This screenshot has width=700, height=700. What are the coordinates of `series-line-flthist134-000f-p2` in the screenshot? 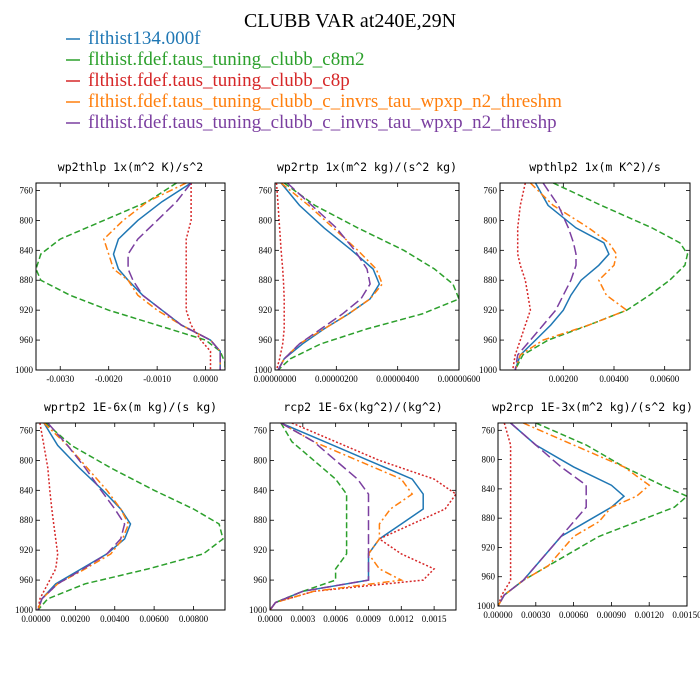 It's located at (329, 276).